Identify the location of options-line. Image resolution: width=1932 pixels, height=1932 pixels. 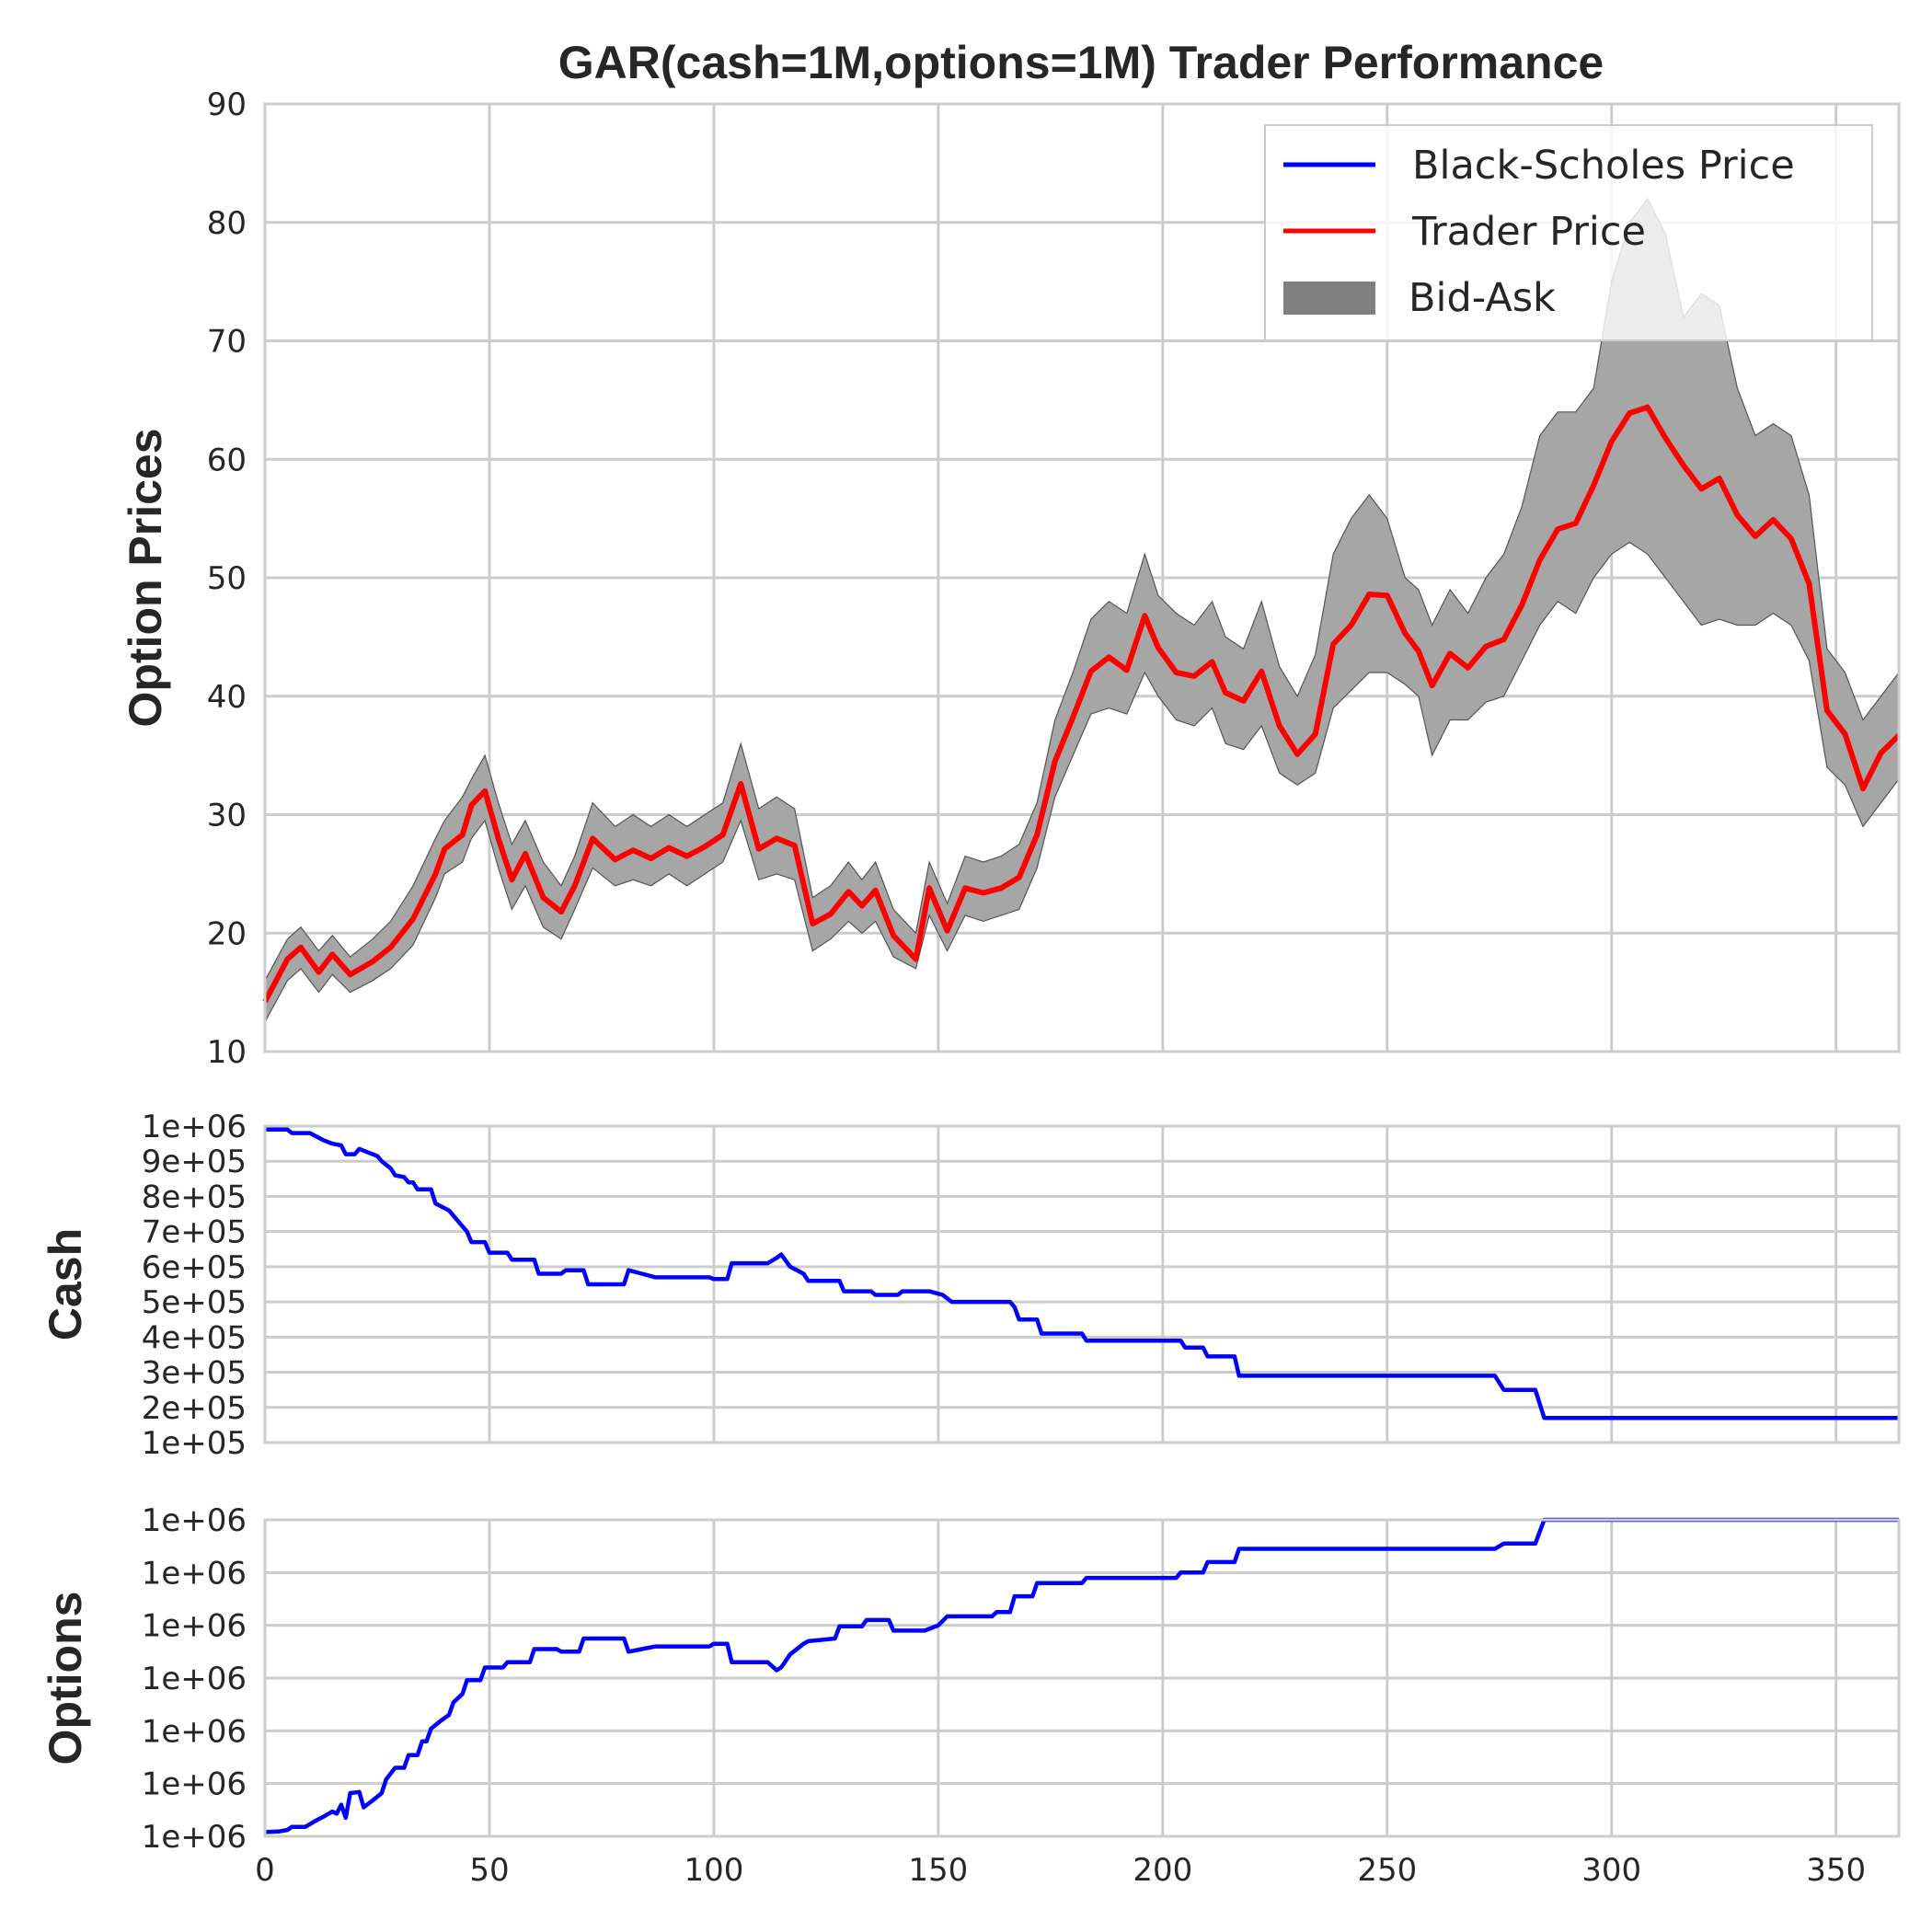
(1081, 1675).